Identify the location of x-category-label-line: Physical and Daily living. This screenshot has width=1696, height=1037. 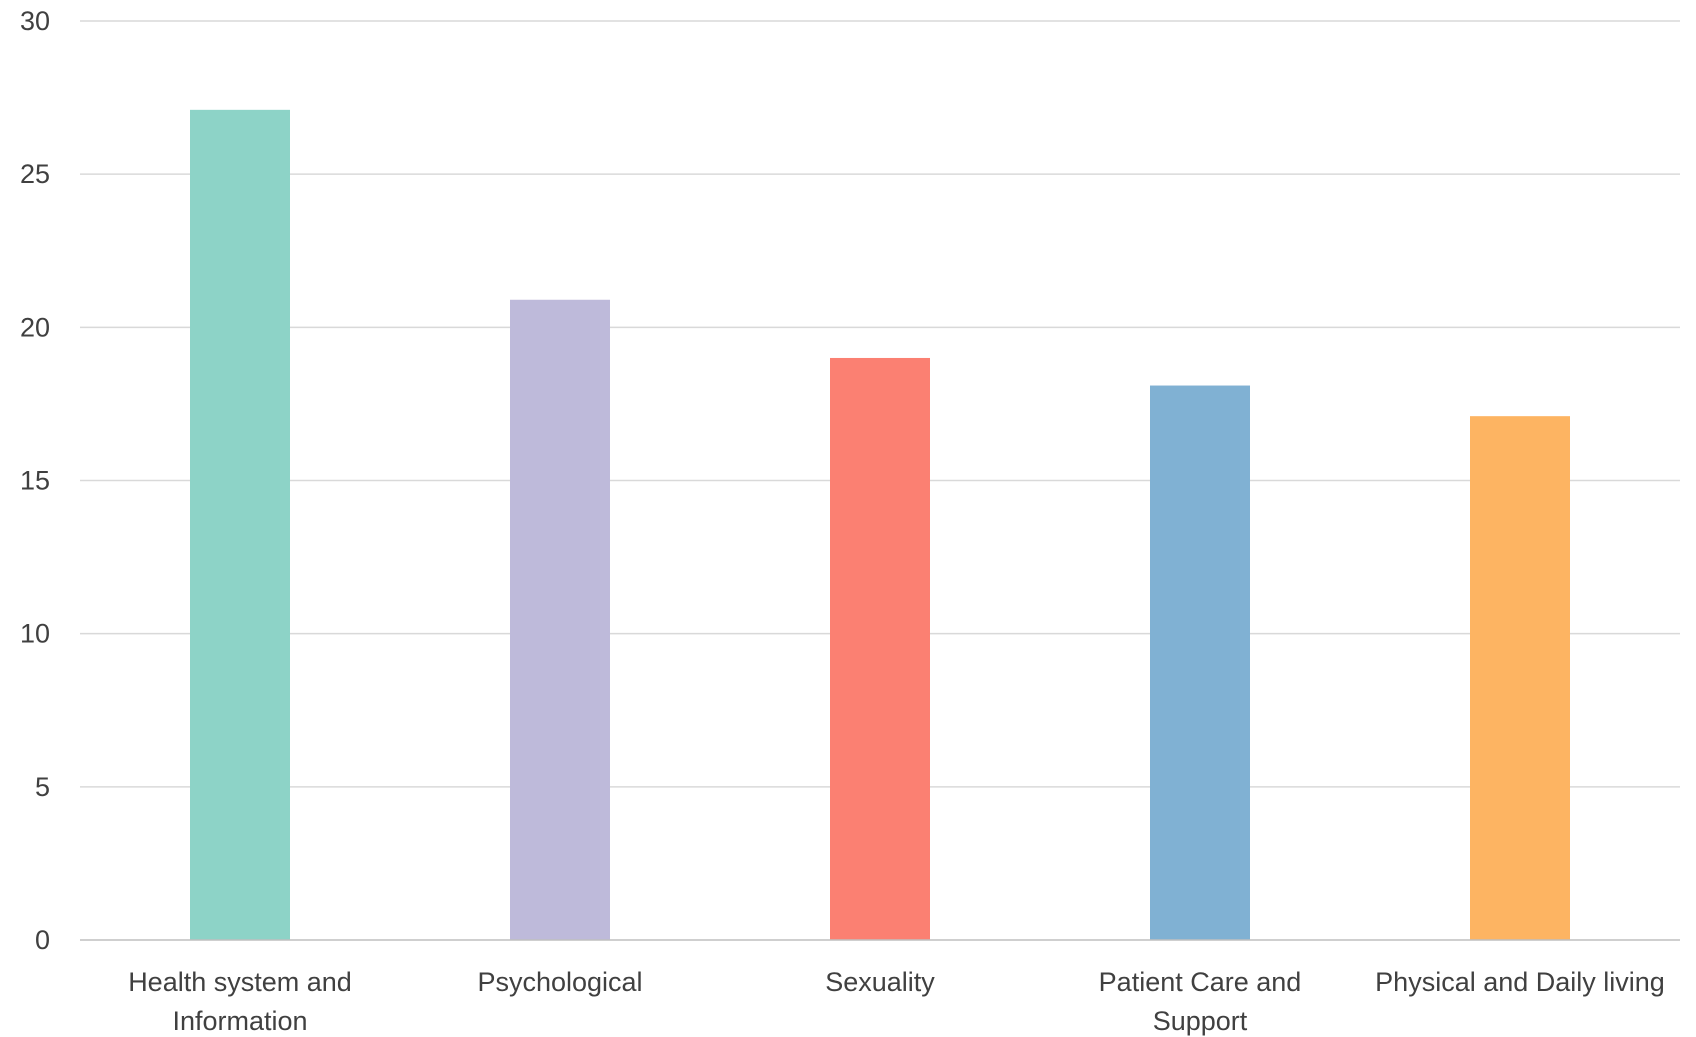
(1520, 982).